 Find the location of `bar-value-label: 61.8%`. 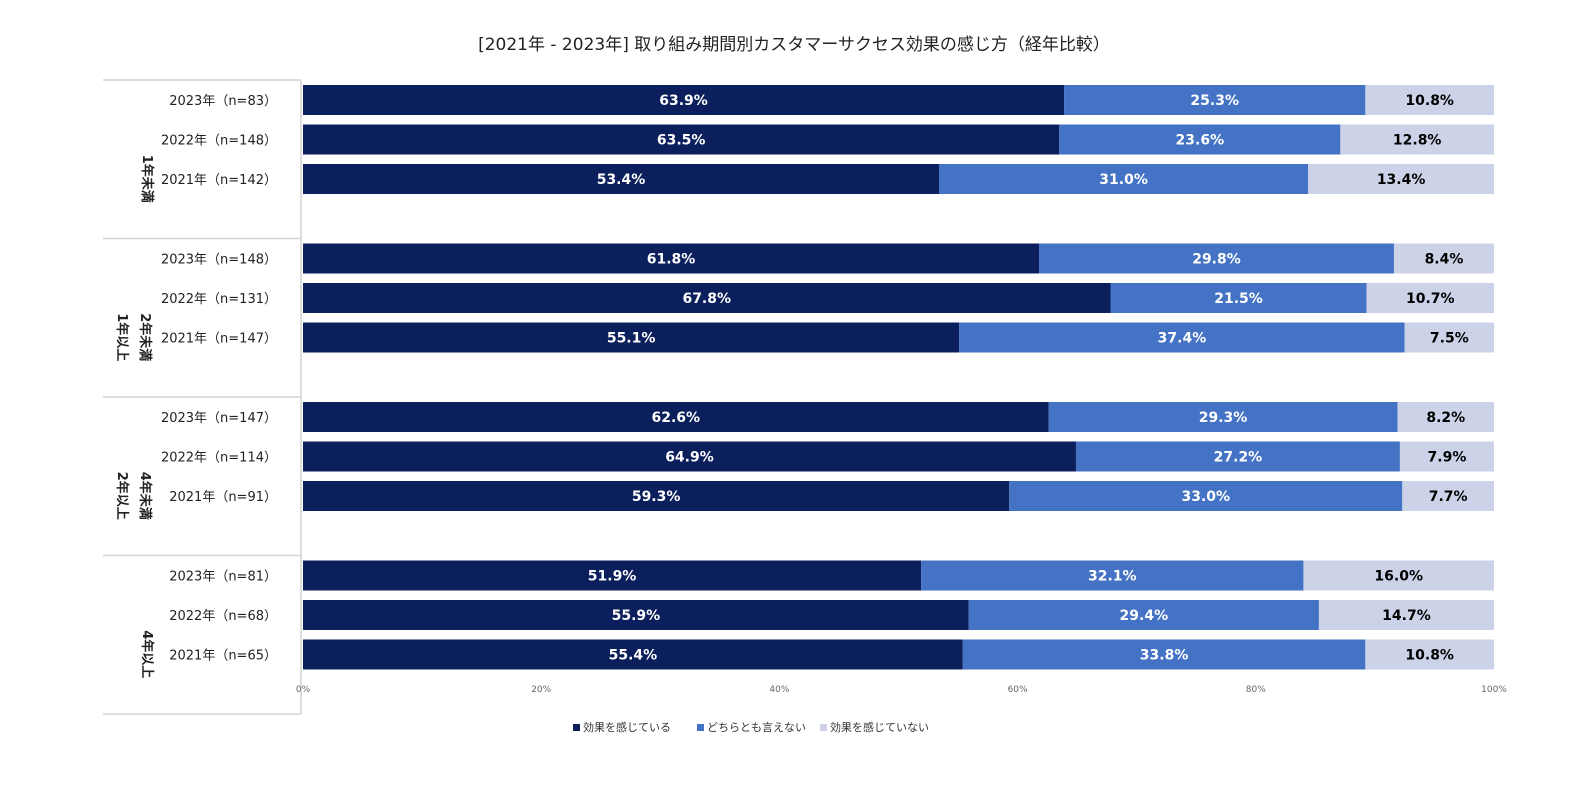

bar-value-label: 61.8% is located at coordinates (671, 260).